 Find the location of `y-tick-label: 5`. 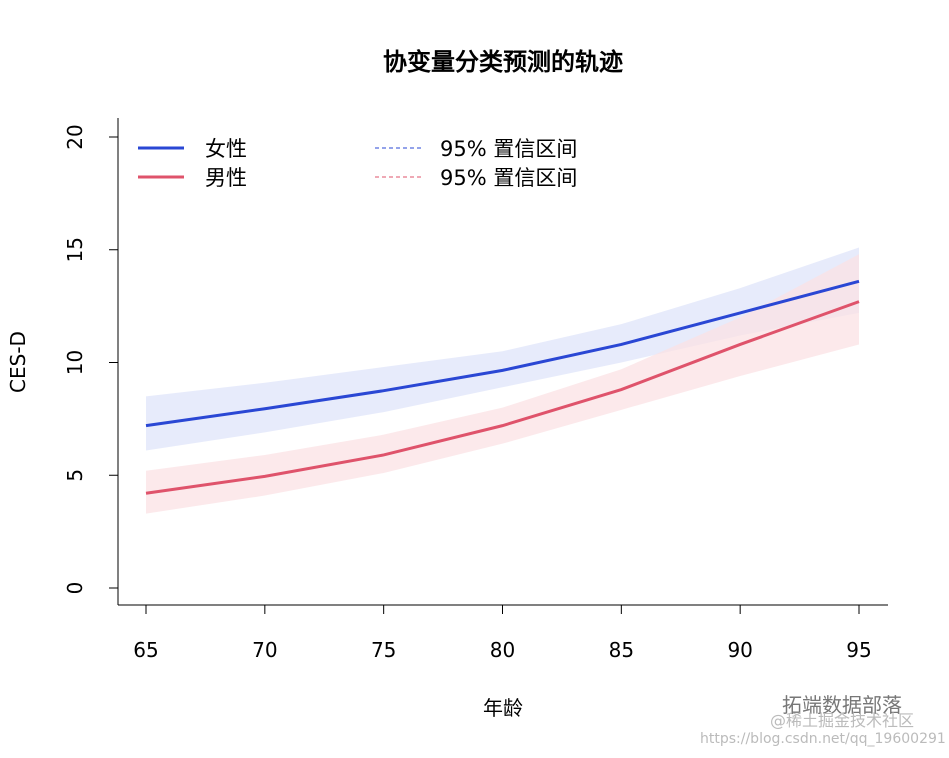

y-tick-label: 5 is located at coordinates (75, 475).